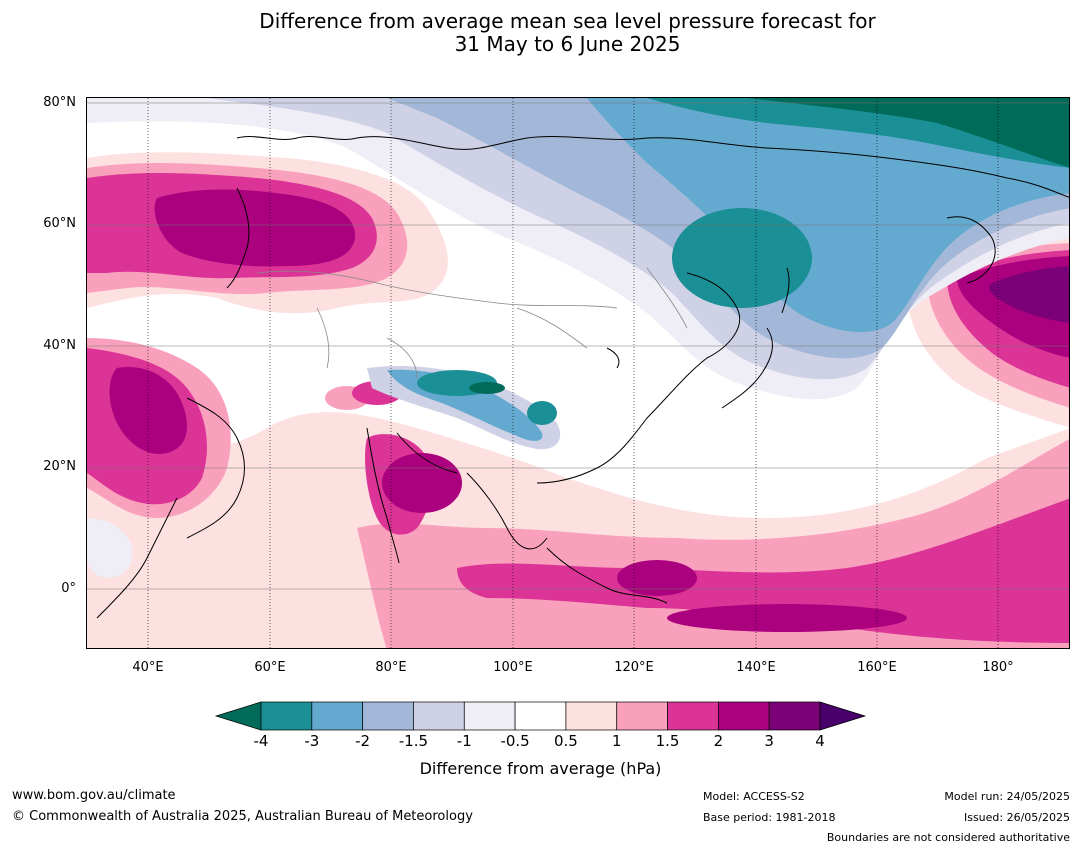 The width and height of the screenshot is (1081, 850). I want to click on colorbar-tick-label: -3, so click(312, 741).